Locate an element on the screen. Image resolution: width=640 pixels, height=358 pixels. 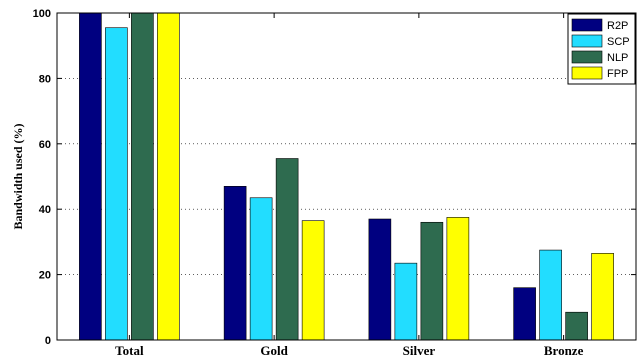
bar-r2p-total is located at coordinates (90, 176).